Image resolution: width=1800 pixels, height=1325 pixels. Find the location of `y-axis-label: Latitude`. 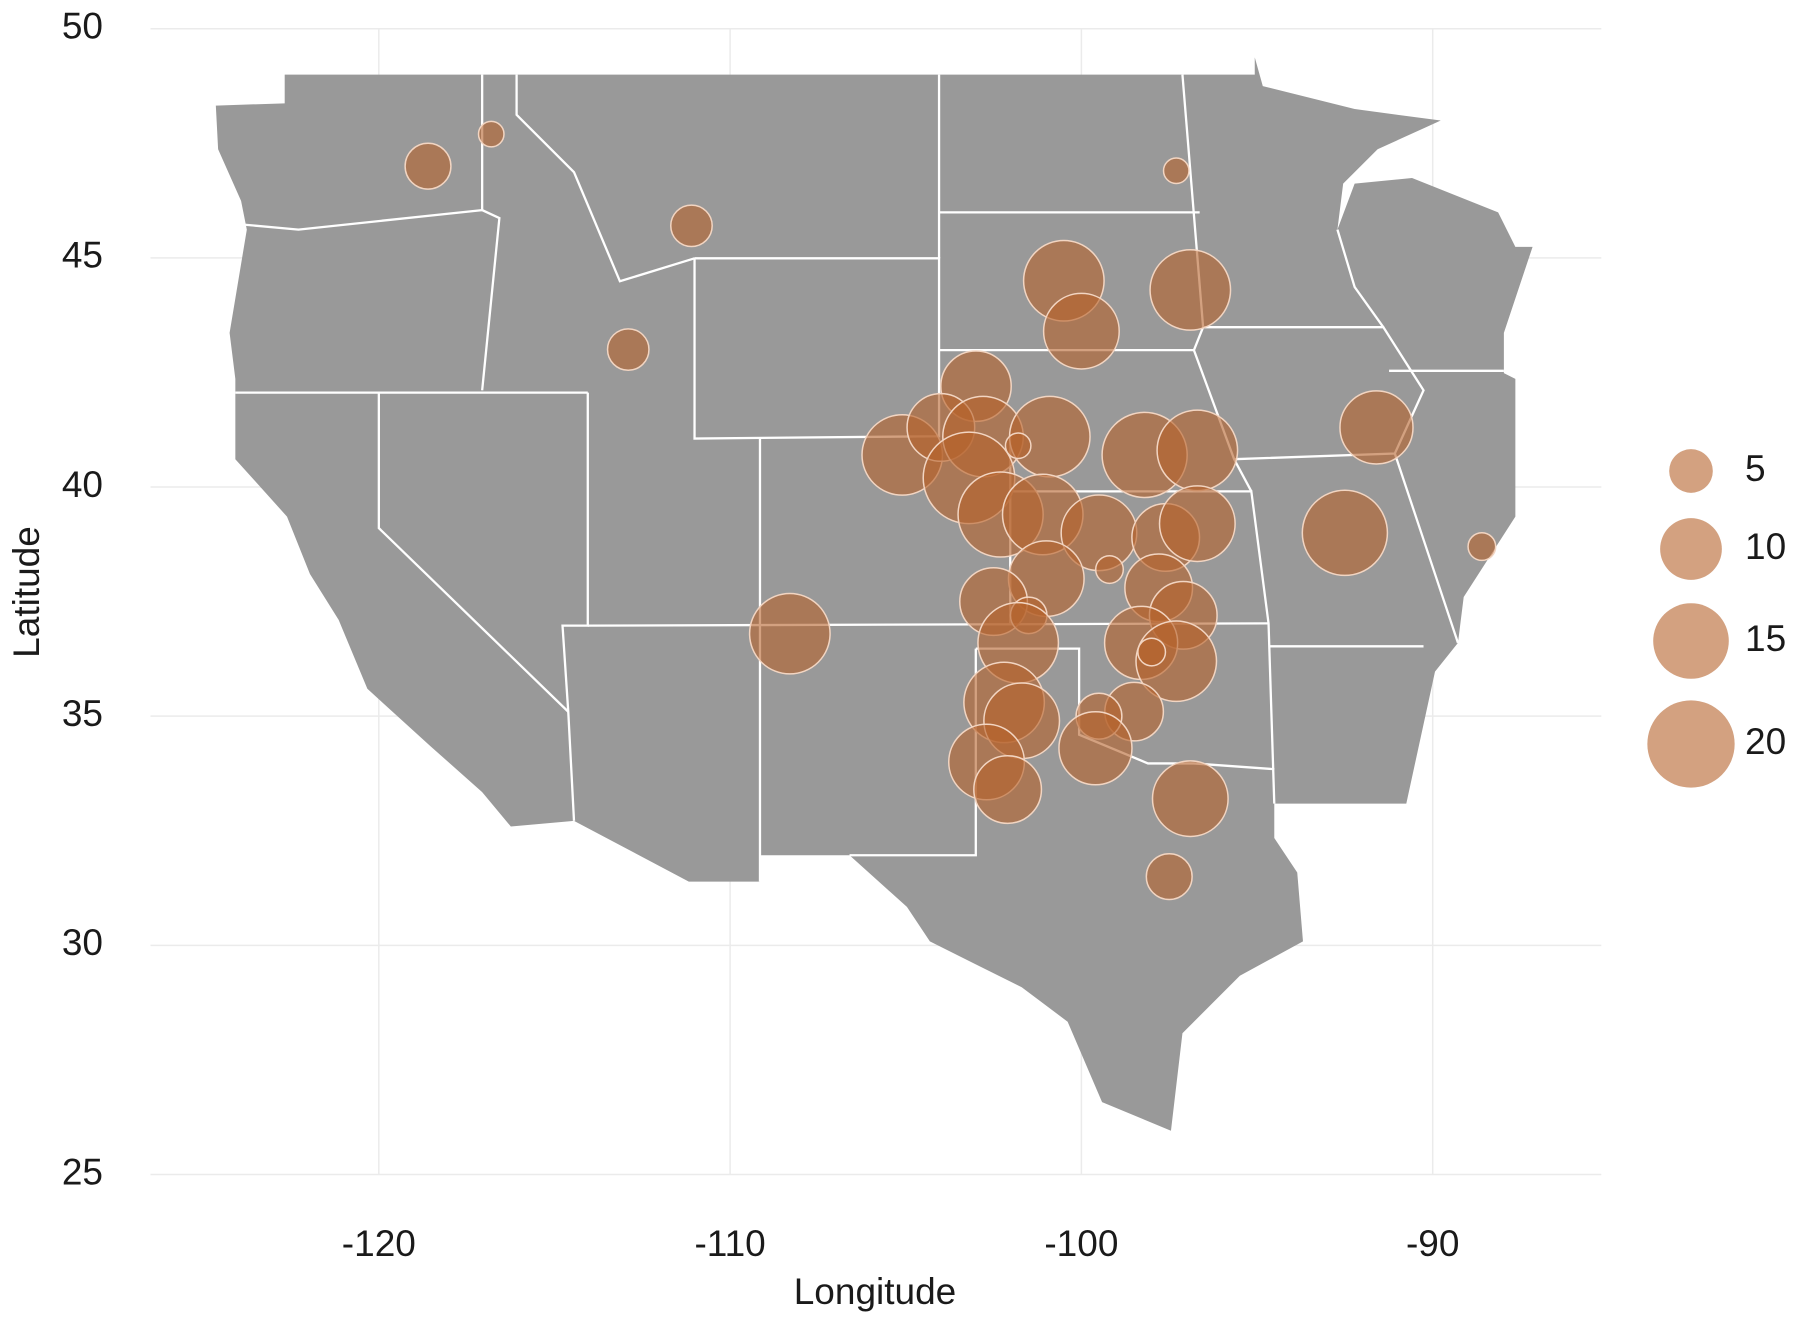

y-axis-label: Latitude is located at coordinates (26, 592).